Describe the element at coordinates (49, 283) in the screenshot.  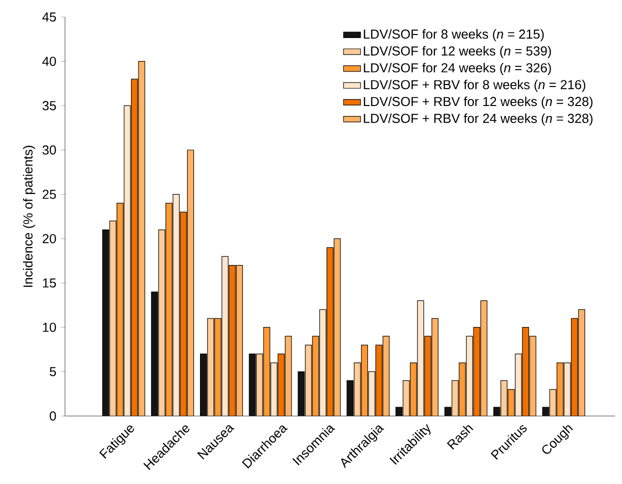
I see `y-tick-label: 15` at that location.